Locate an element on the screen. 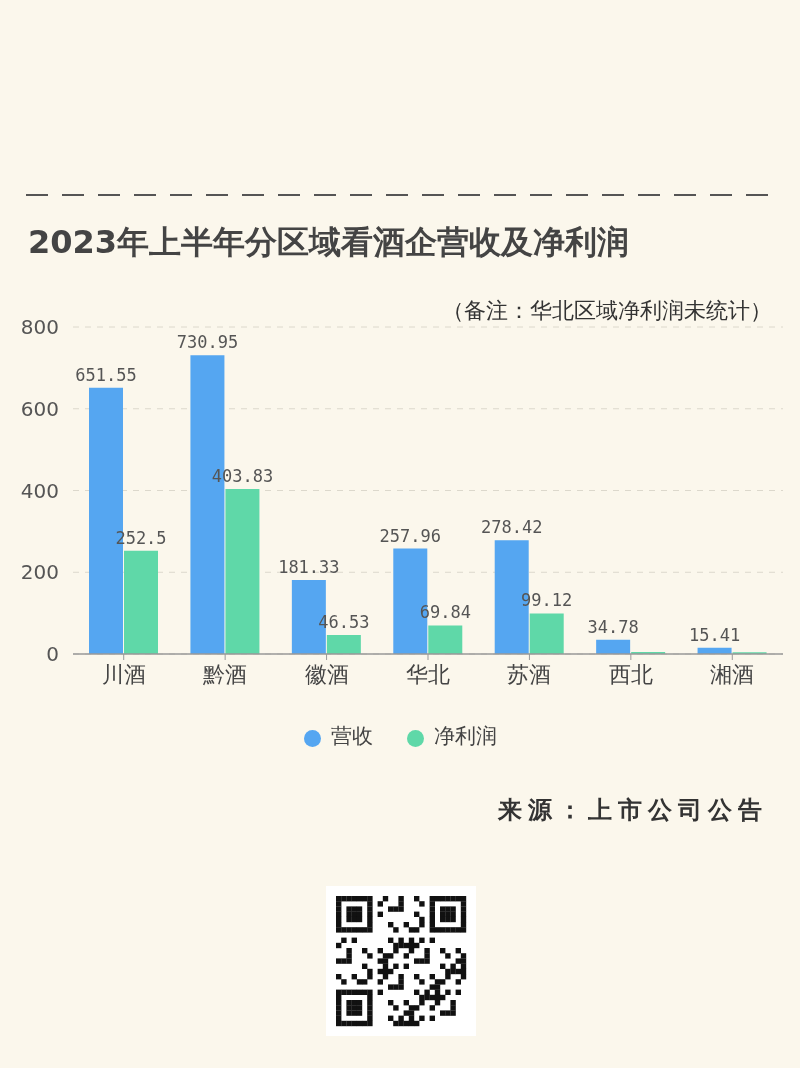 Image resolution: width=800 pixels, height=1068 pixels. x-tick-label: 黔酒 is located at coordinates (225, 674).